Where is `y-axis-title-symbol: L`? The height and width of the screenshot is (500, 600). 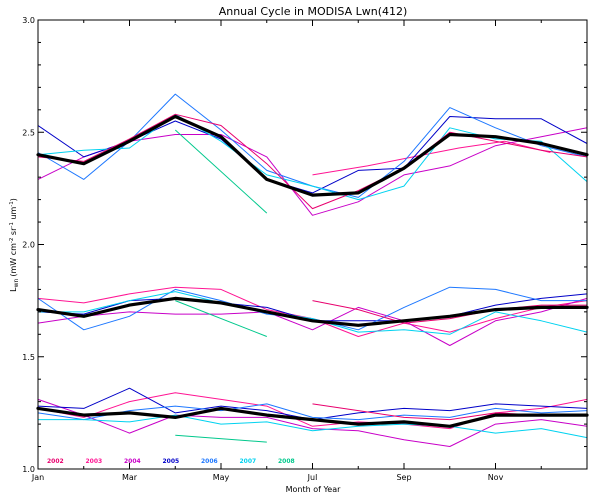
y-axis-title-symbol: L is located at coordinates (13, 289).